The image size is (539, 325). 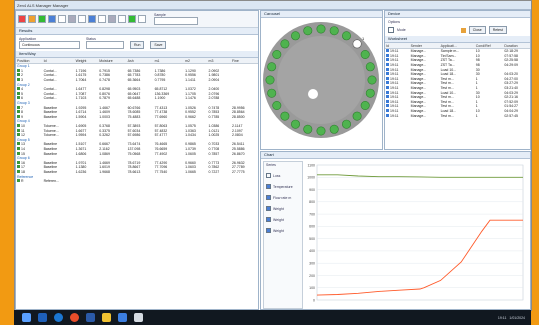 I want to click on carousel-panel: Carousel 1, so click(x=321, y=80).